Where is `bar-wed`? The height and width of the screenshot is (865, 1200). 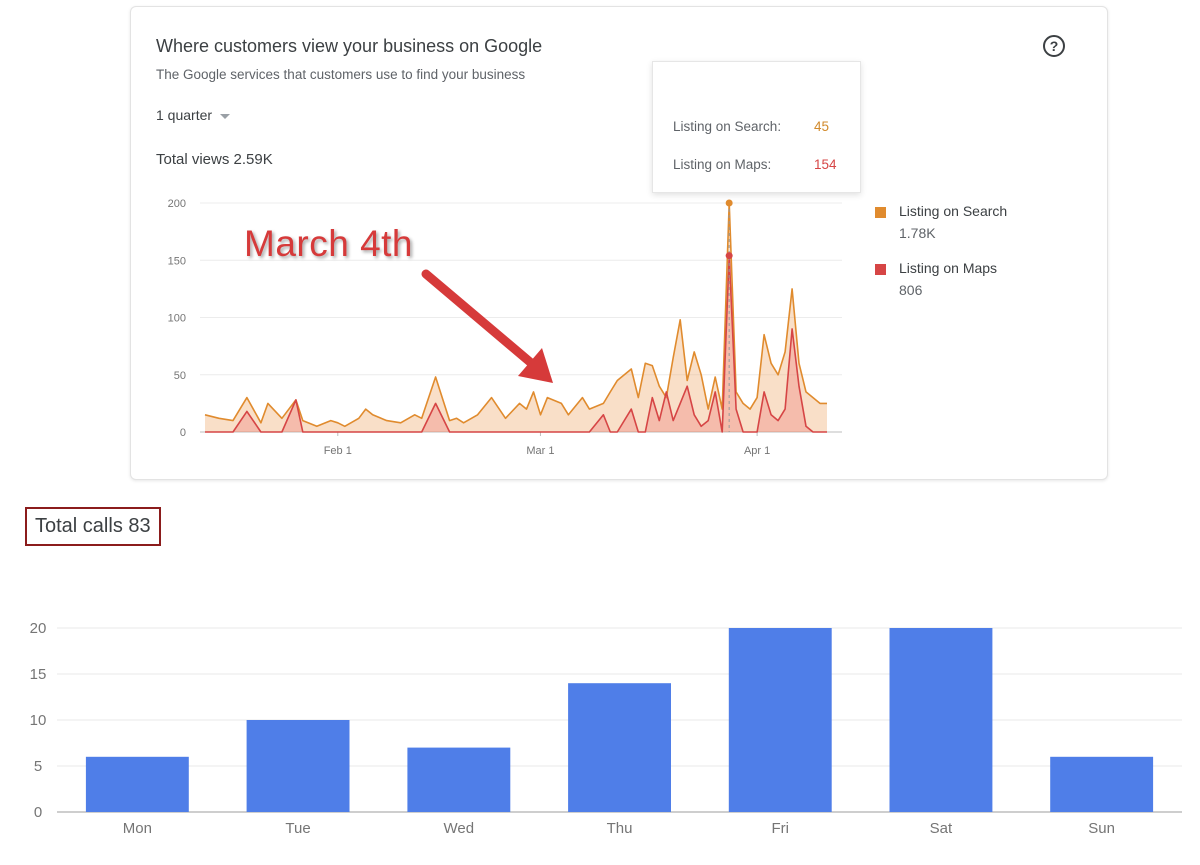 bar-wed is located at coordinates (459, 779).